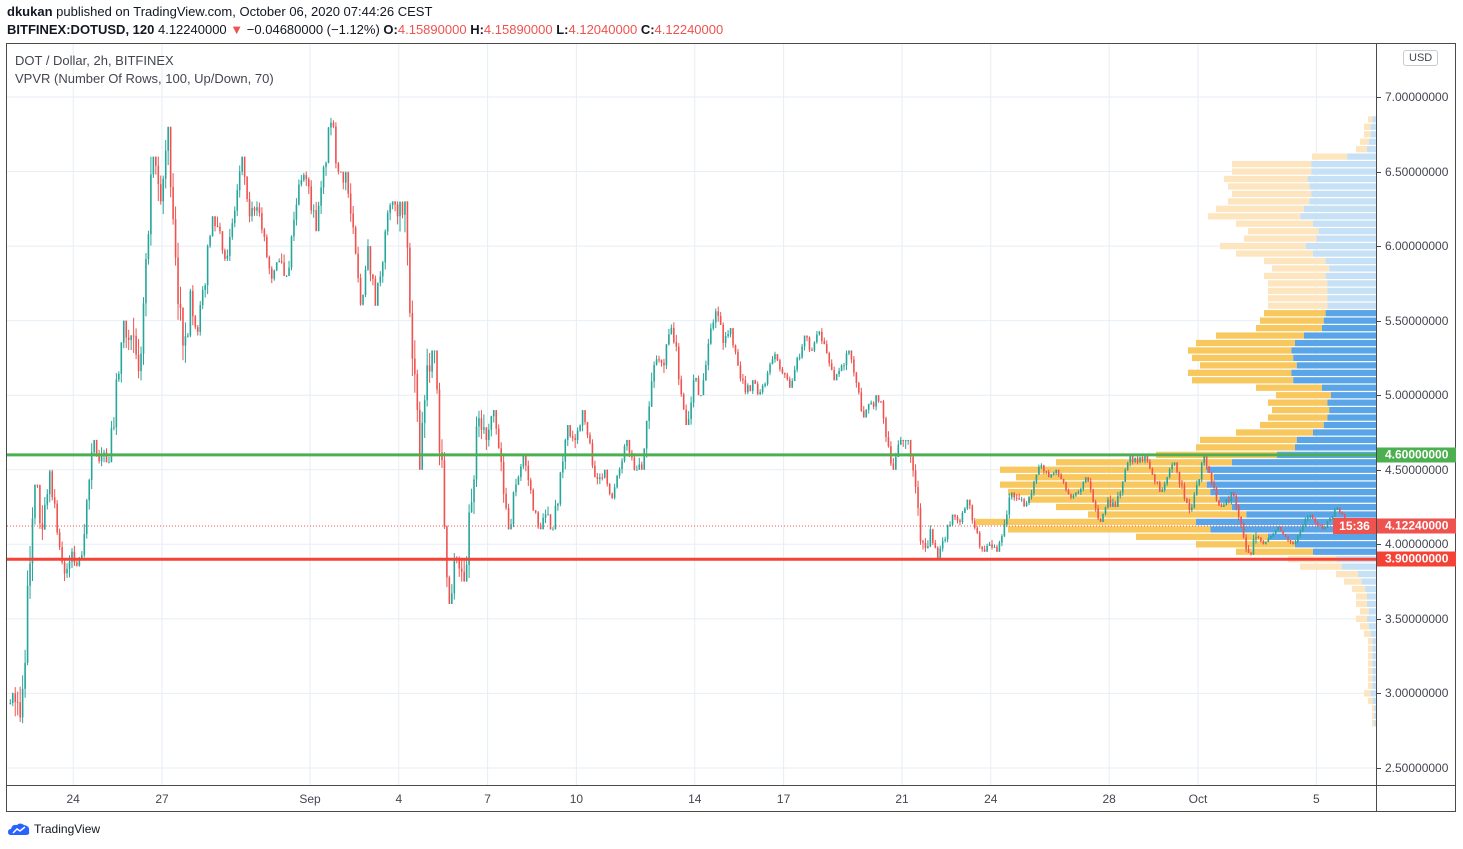 This screenshot has width=1463, height=849. What do you see at coordinates (1417, 395) in the screenshot?
I see `price-tick-label: 5.00000000` at bounding box center [1417, 395].